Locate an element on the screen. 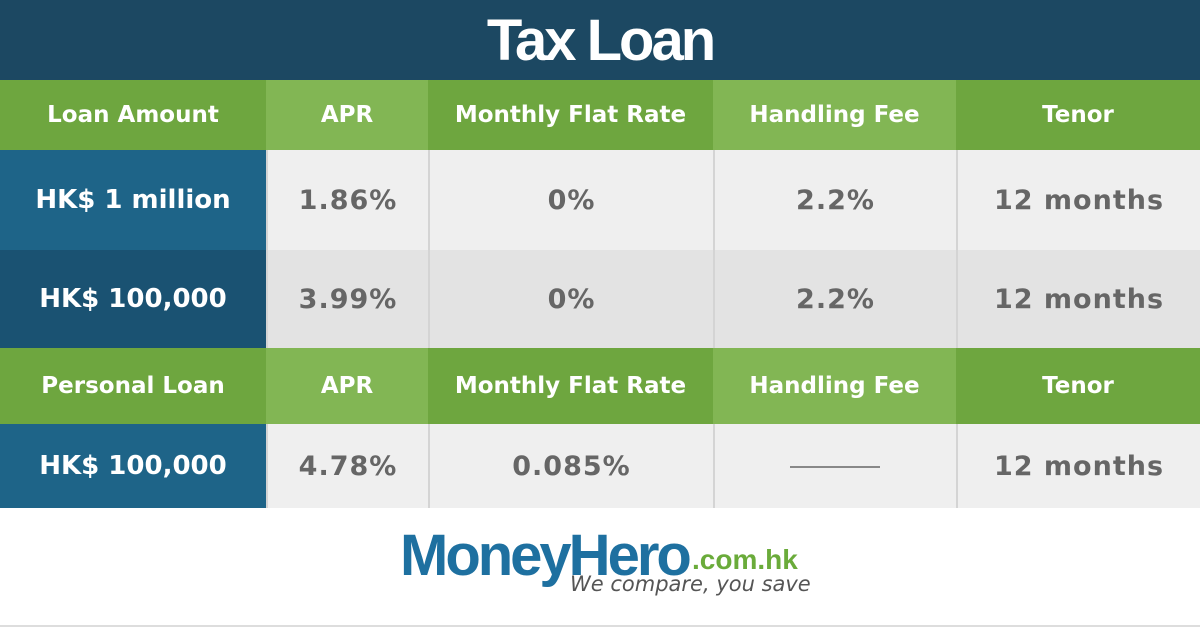 The width and height of the screenshot is (1200, 627). logo: MoneyHero .com.hk We compare, you save is located at coordinates (610, 567).